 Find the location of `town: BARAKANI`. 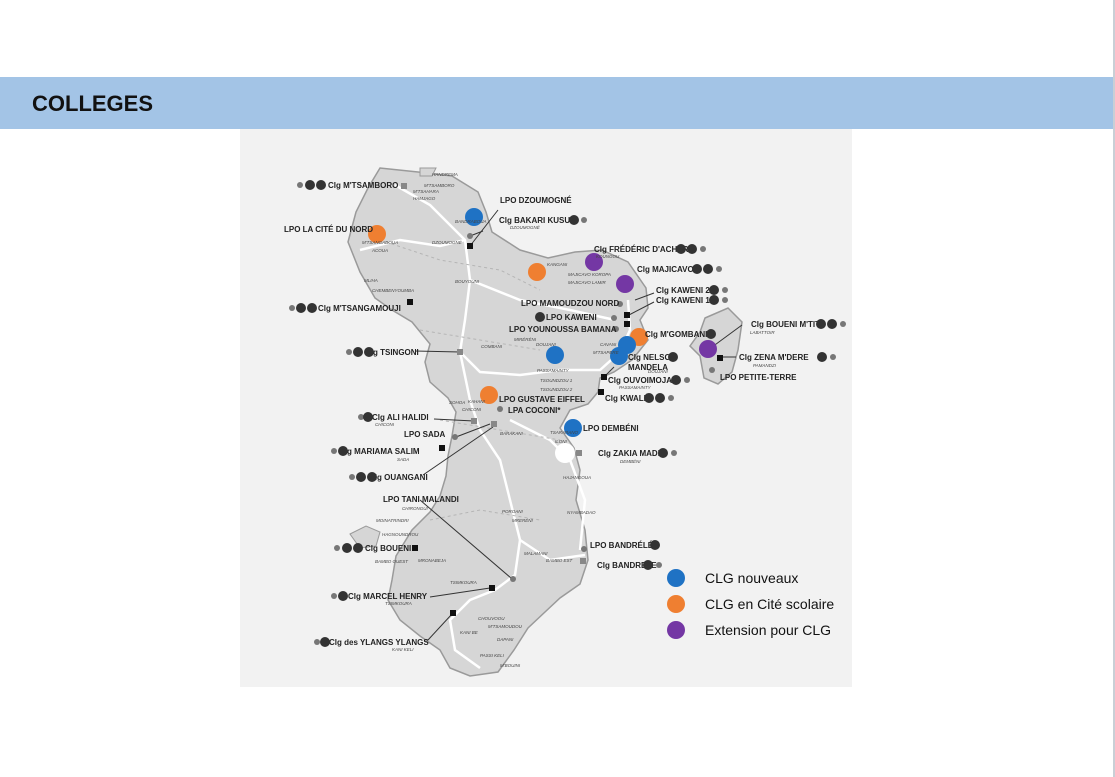

town: BARAKANI is located at coordinates (512, 433).